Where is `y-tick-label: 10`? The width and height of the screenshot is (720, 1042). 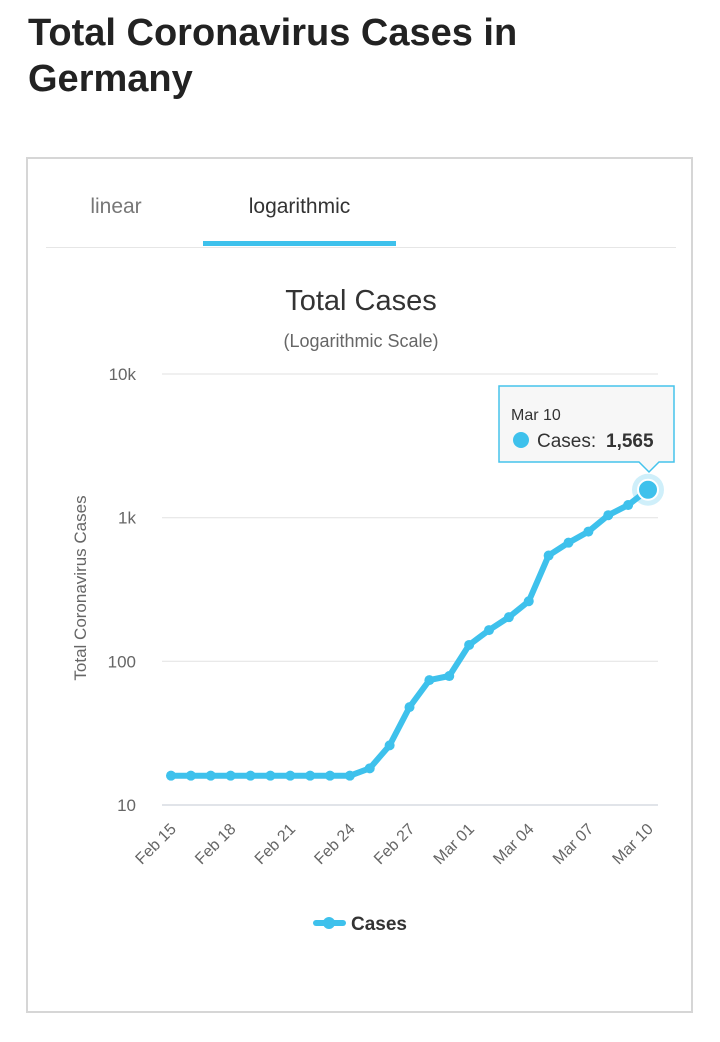
y-tick-label: 10 is located at coordinates (126, 805).